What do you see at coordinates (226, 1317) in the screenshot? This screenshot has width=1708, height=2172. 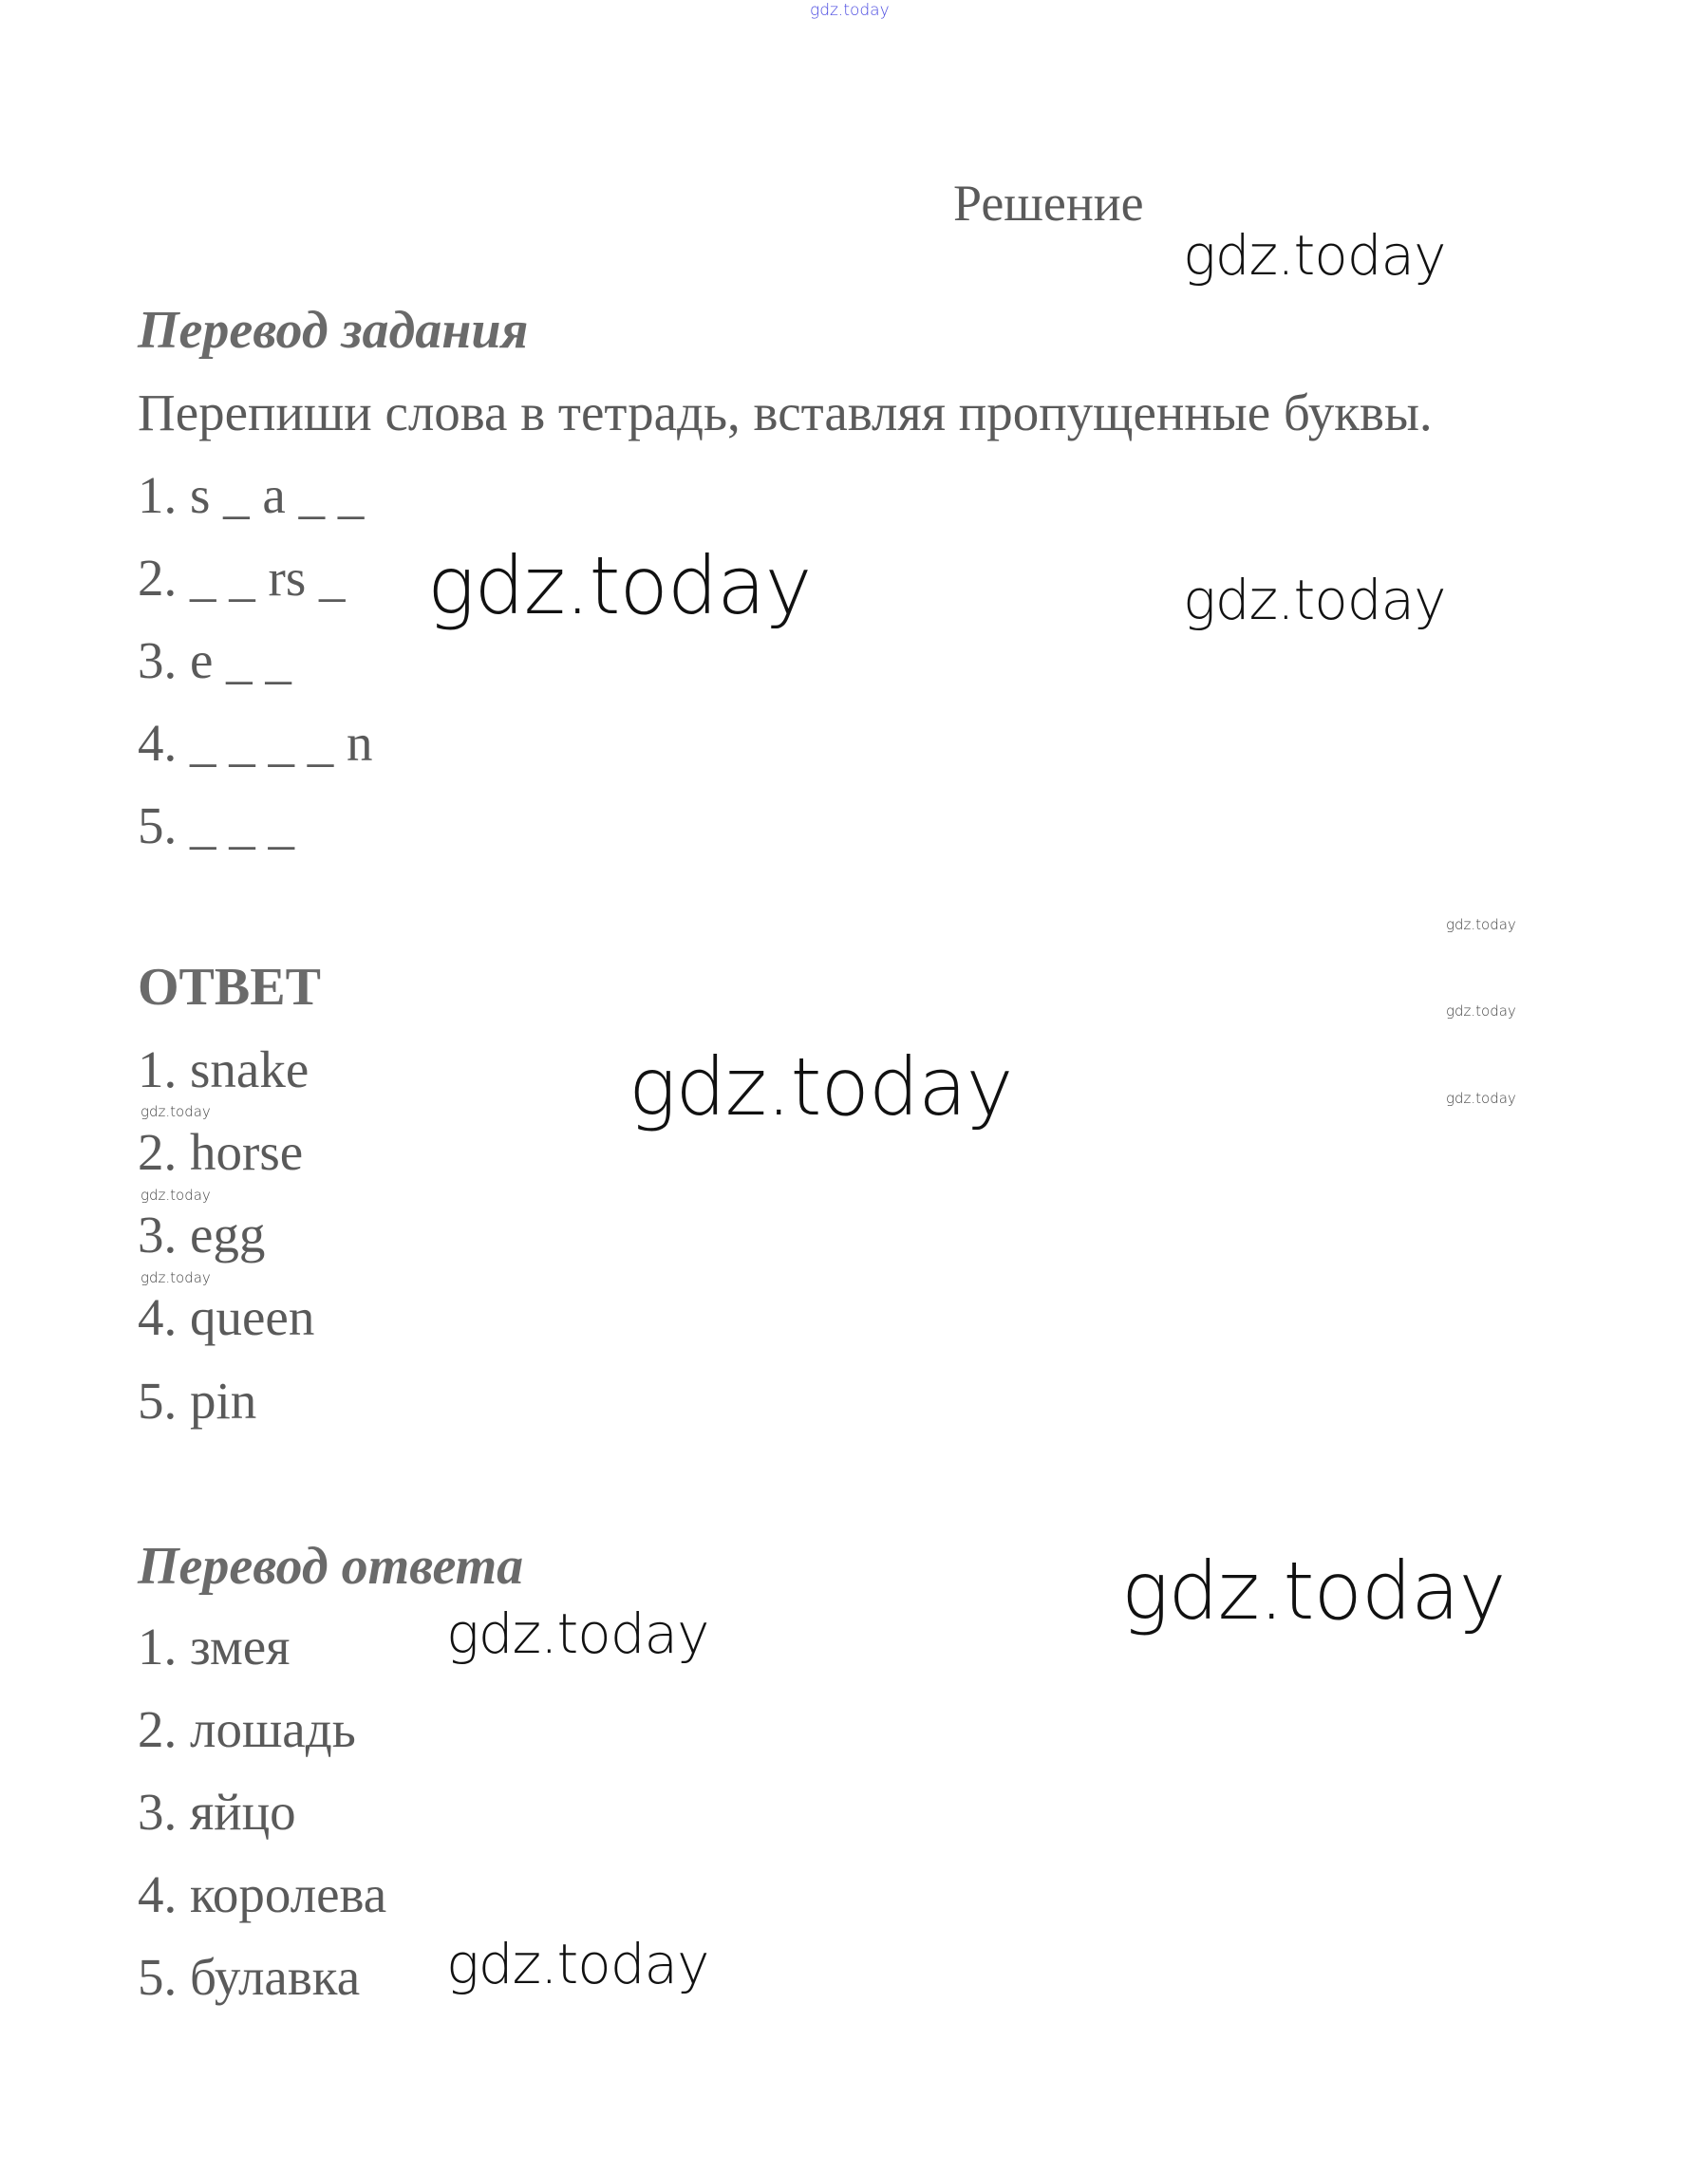 I see `answer-item: 4. queen` at bounding box center [226, 1317].